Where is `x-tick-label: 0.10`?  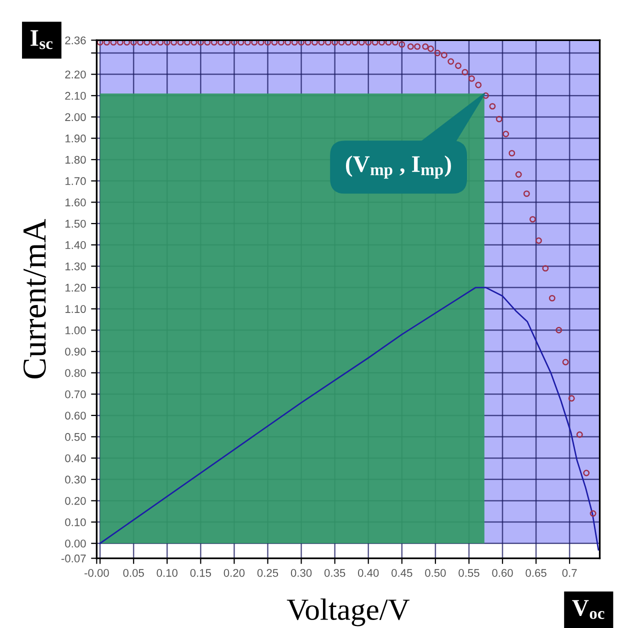 x-tick-label: 0.10 is located at coordinates (167, 573).